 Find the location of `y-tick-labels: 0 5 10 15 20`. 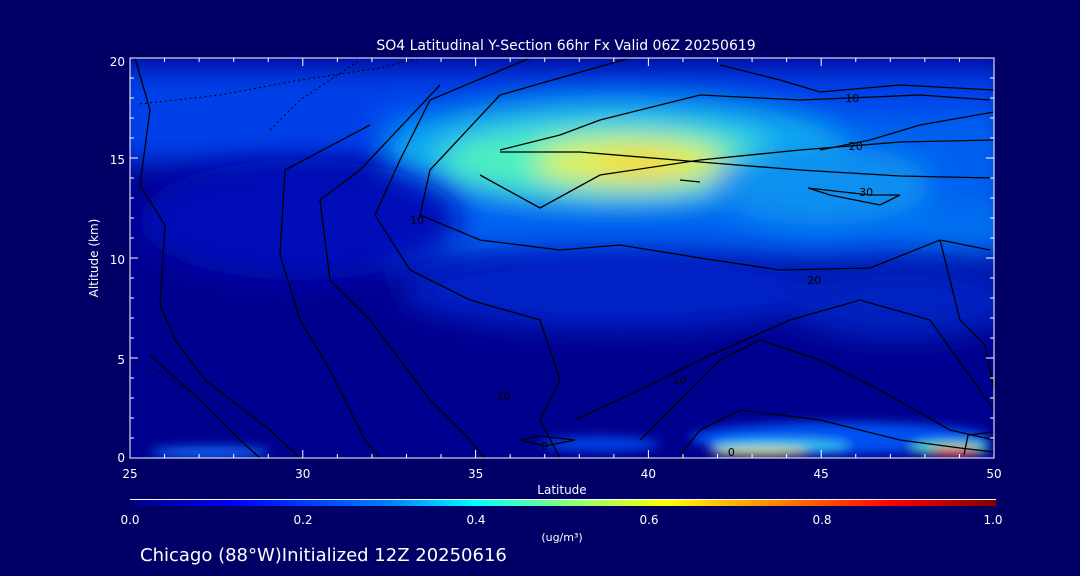

y-tick-labels: 0 5 10 15 20 is located at coordinates (117, 260).